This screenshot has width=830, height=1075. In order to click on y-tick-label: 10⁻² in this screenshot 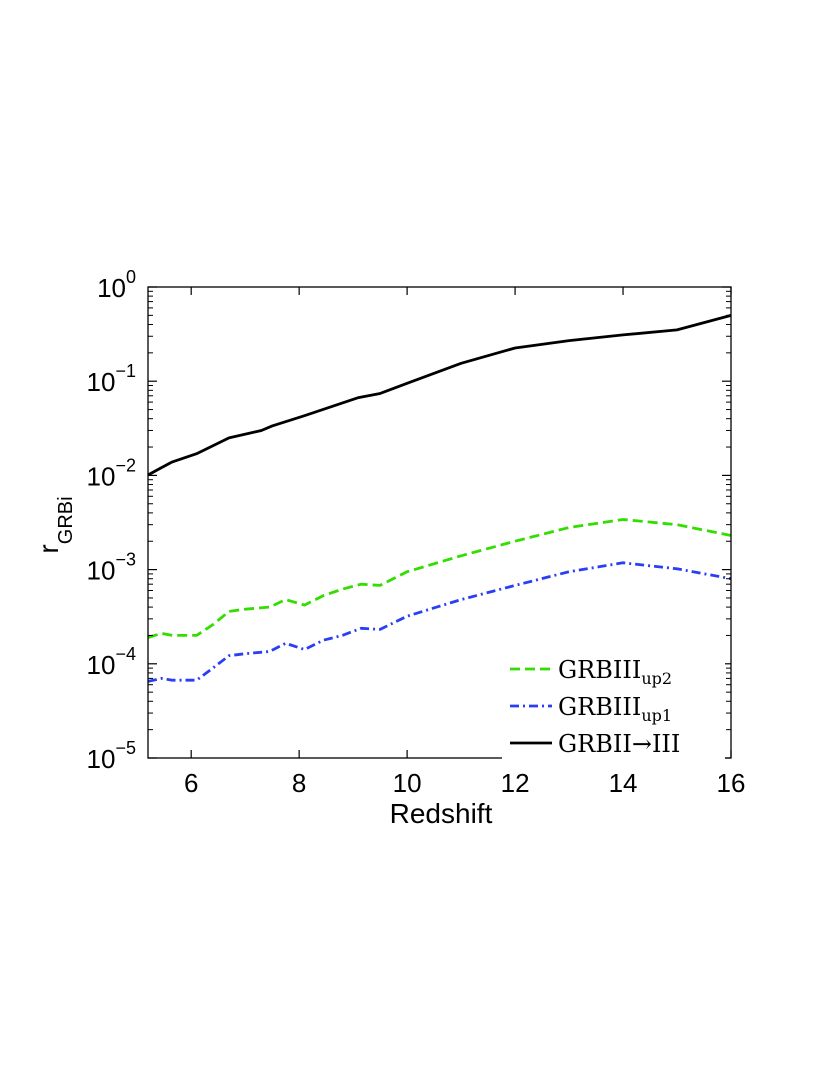, I will do `click(111, 473)`.